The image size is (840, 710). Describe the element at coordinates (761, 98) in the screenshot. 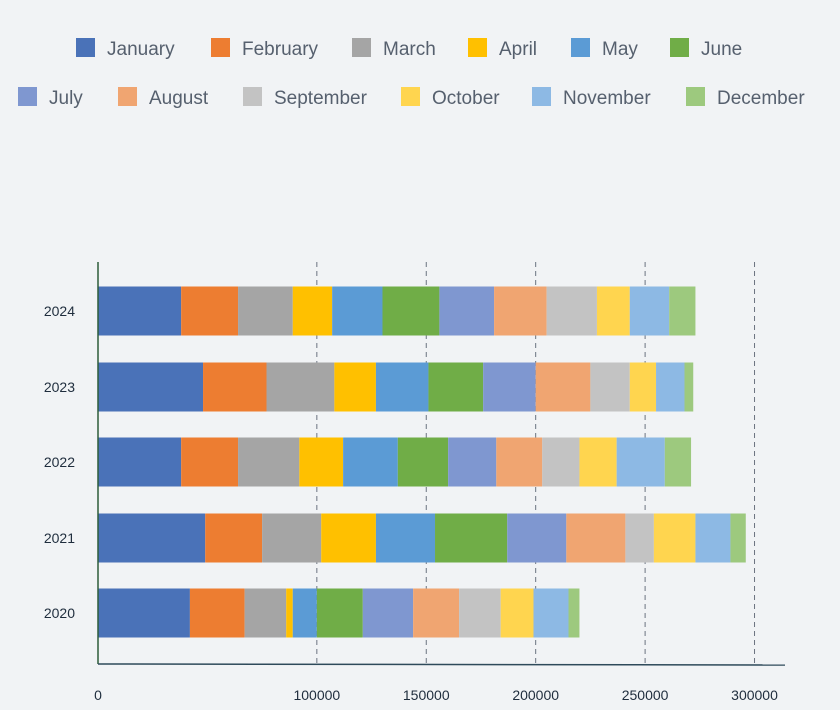

I see `legend-label-december: December` at that location.